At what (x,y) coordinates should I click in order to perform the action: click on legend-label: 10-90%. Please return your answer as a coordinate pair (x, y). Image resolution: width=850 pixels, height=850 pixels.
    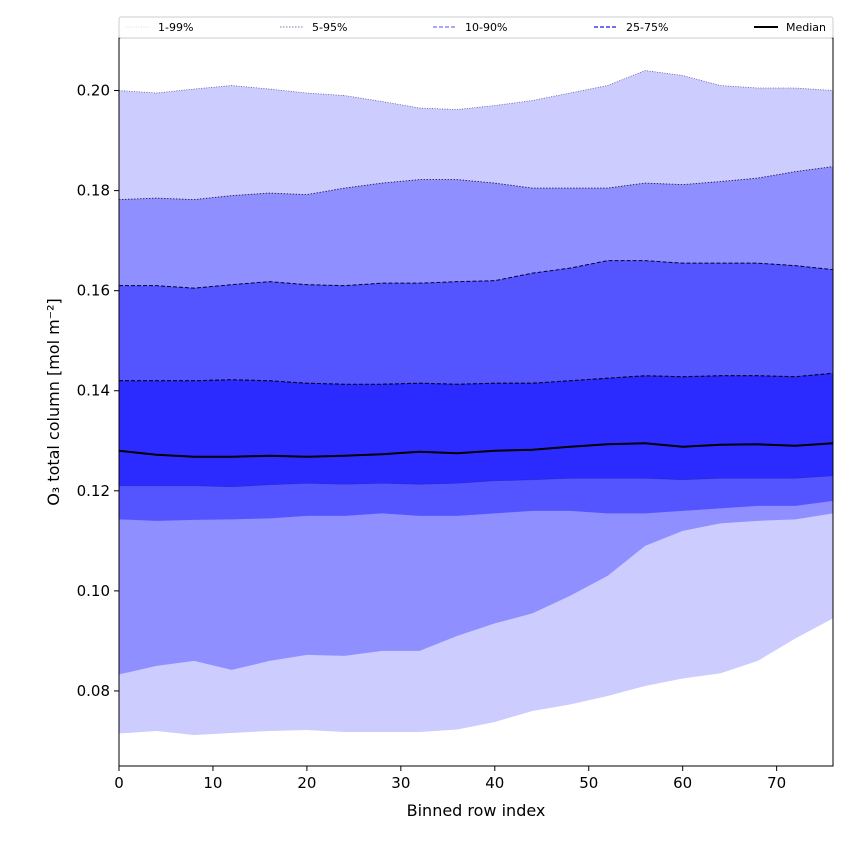
    Looking at the image, I should click on (486, 27).